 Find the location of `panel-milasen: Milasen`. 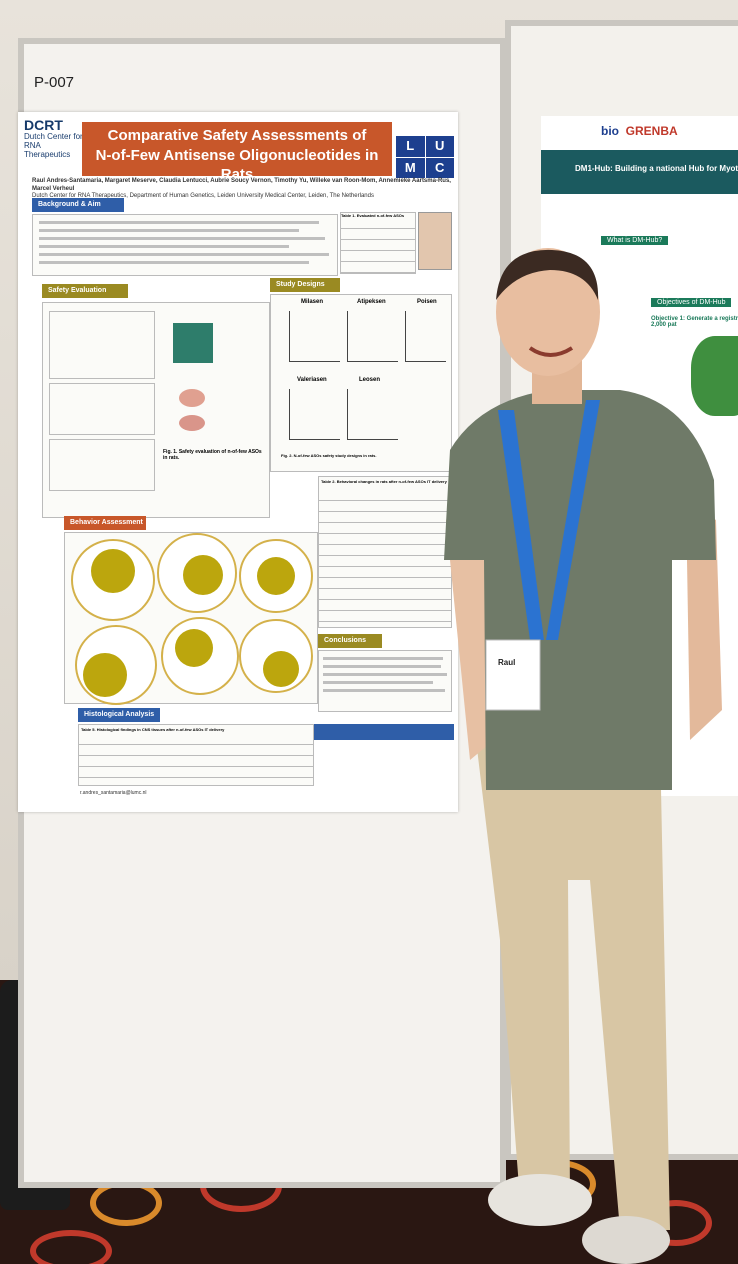

panel-milasen: Milasen is located at coordinates (312, 302).